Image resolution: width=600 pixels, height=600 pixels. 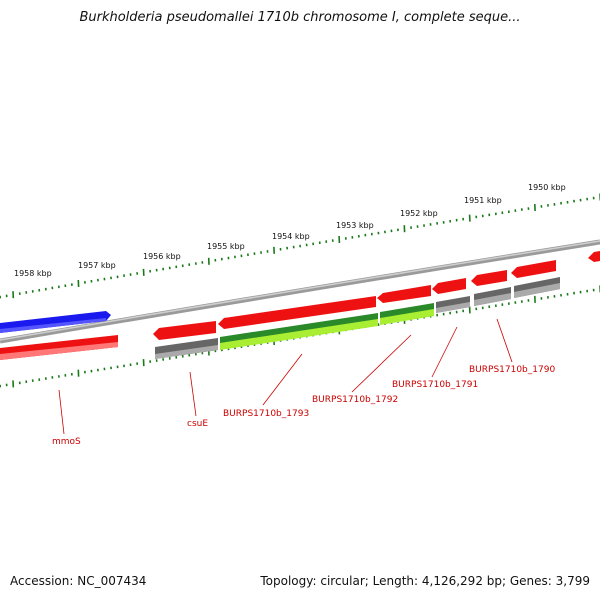 What do you see at coordinates (226, 246) in the screenshot?
I see `ruler-label: 1955 kbp` at bounding box center [226, 246].